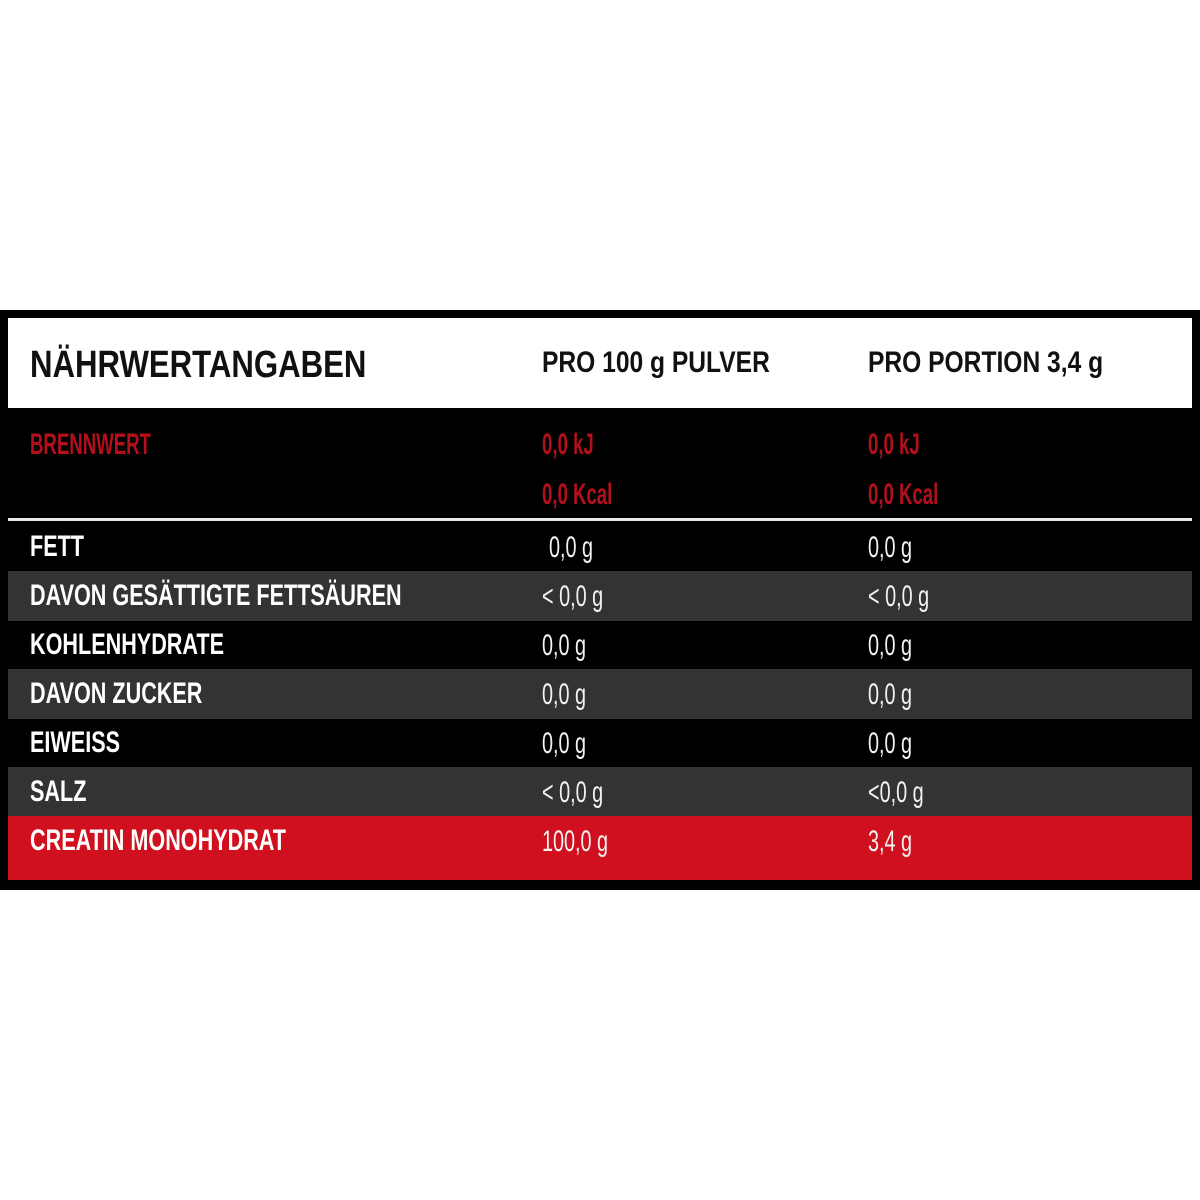 The width and height of the screenshot is (1200, 1200). Describe the element at coordinates (575, 841) in the screenshot. I see `row-per100: 100,0 g` at that location.